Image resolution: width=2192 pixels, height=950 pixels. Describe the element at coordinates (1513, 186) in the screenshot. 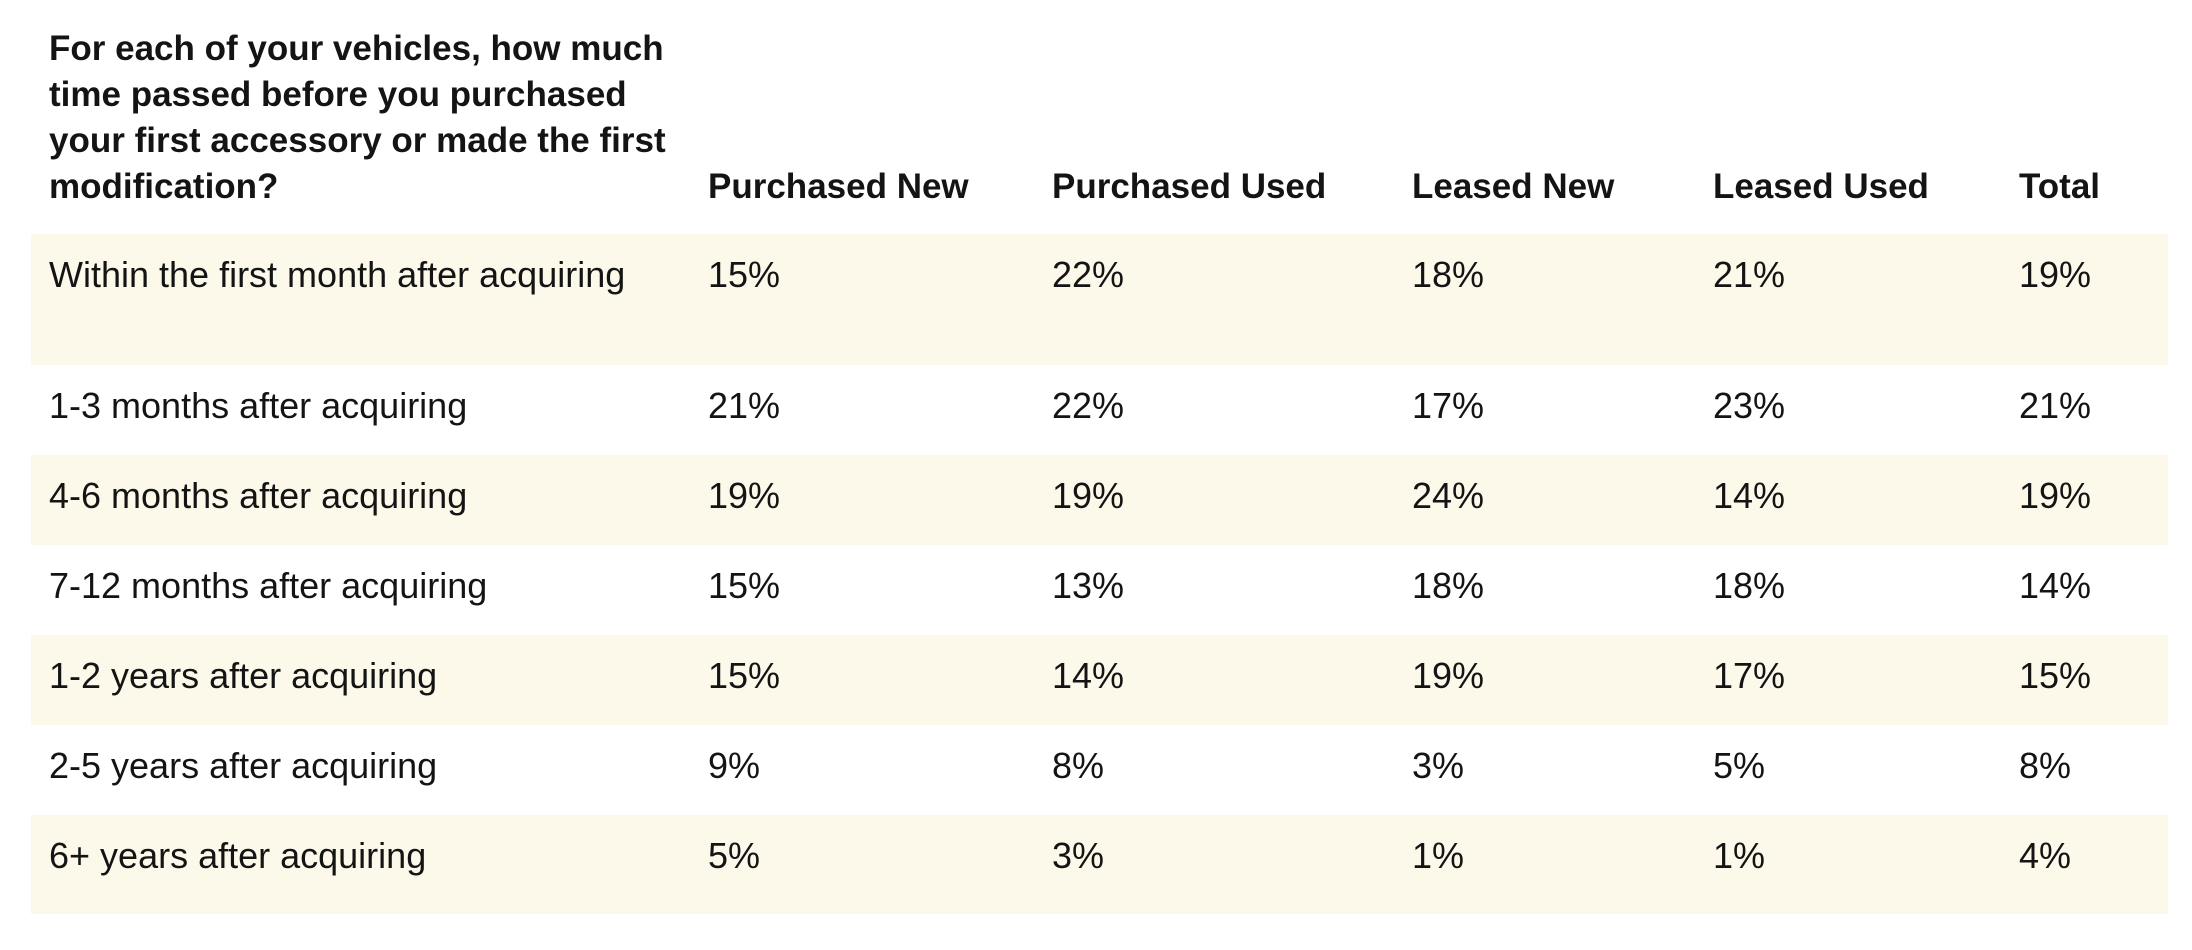

I see `column-header: Leased New` at that location.